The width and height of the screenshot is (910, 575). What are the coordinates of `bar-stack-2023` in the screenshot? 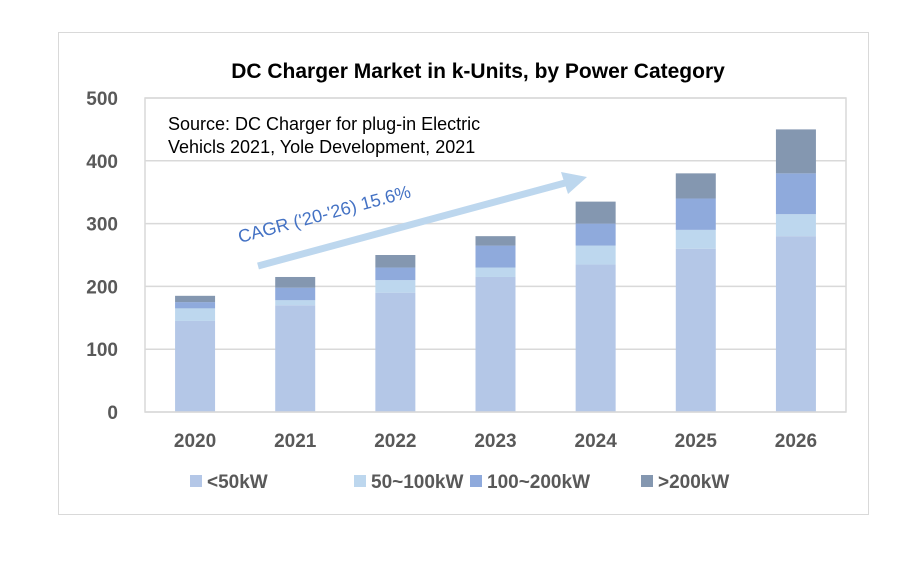 It's located at (495, 324).